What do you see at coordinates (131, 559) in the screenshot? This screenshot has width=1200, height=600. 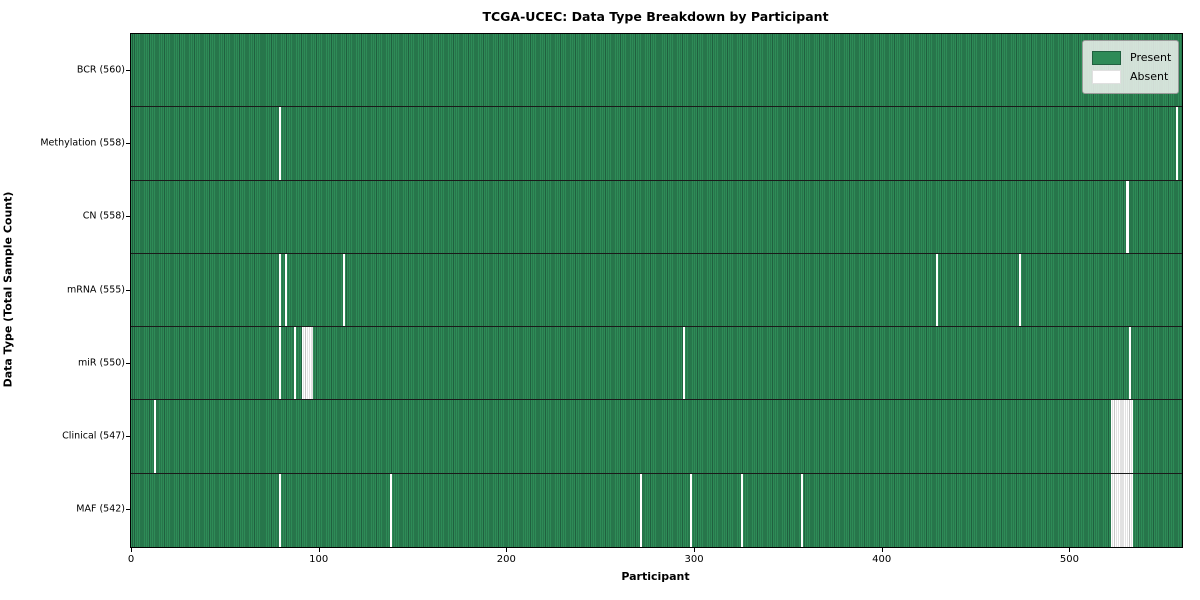 I see `x-tick-label: 0` at bounding box center [131, 559].